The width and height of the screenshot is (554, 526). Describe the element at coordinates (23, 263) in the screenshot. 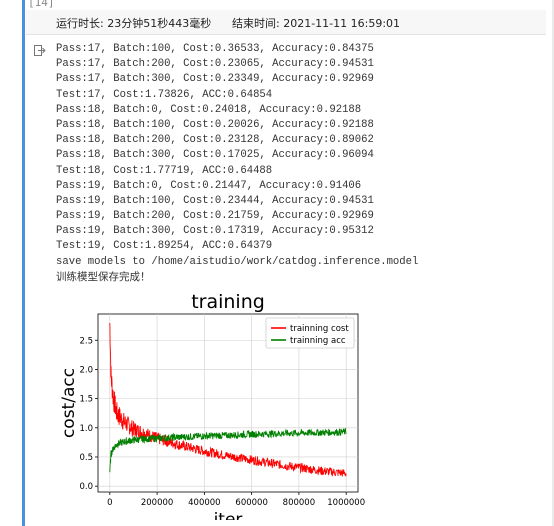

I see `cell-selection-border` at that location.